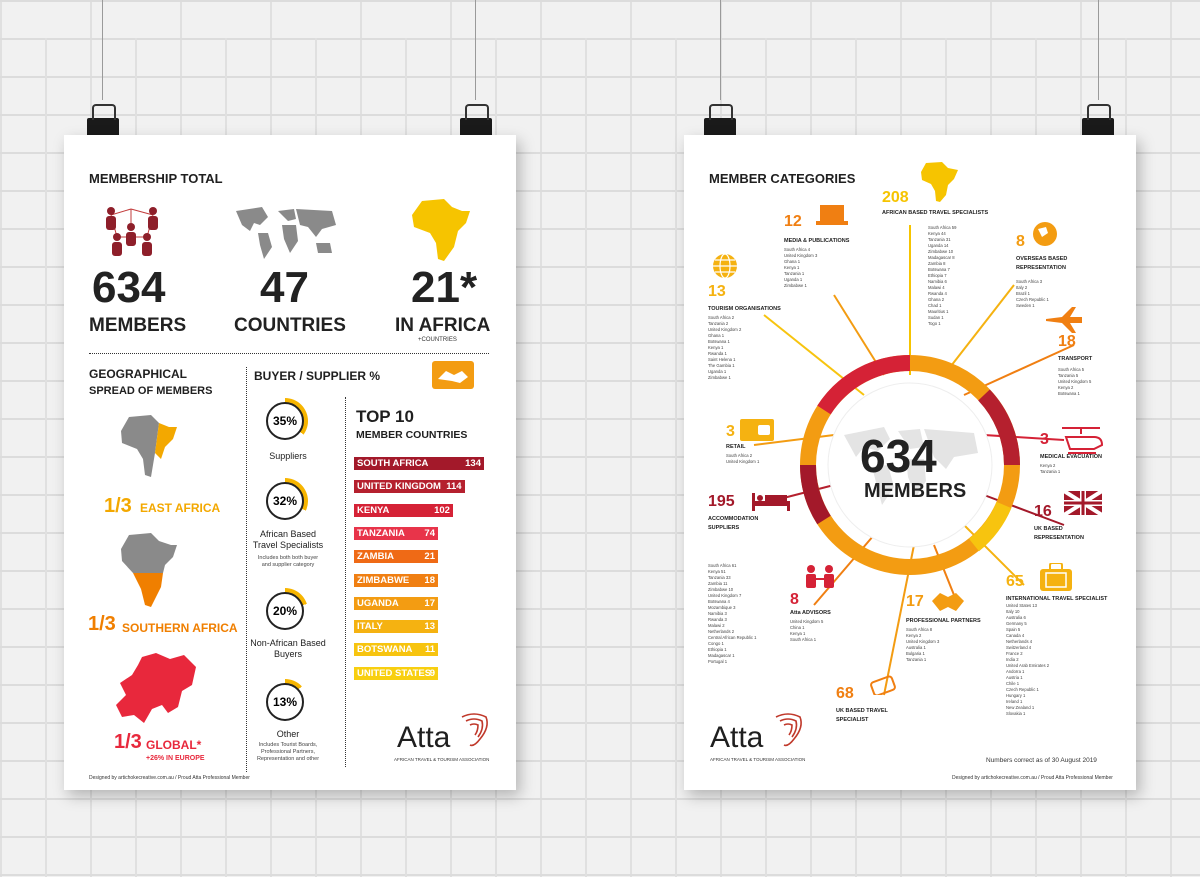  Describe the element at coordinates (285, 501) in the screenshot. I see `pct-value: 32%` at that location.